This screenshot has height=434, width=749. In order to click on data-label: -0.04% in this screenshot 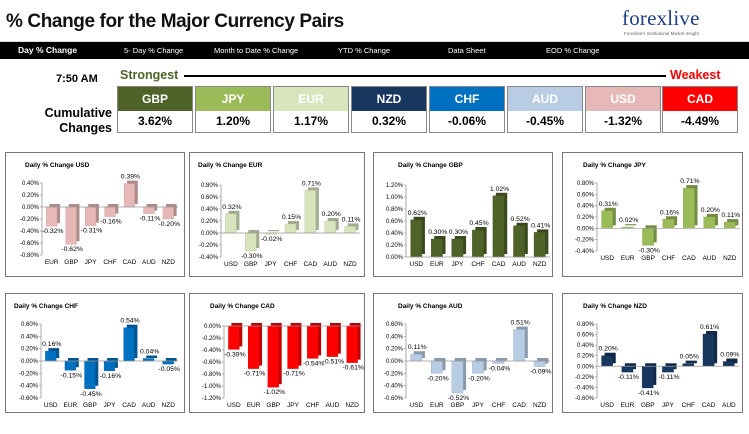, I will do `click(500, 368)`.